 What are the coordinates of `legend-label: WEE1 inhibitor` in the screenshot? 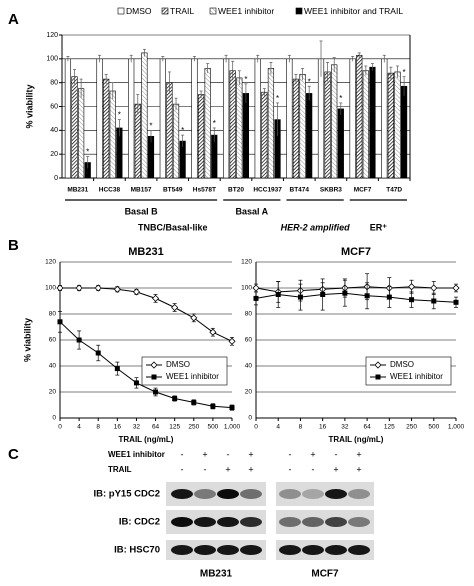 It's located at (246, 11).